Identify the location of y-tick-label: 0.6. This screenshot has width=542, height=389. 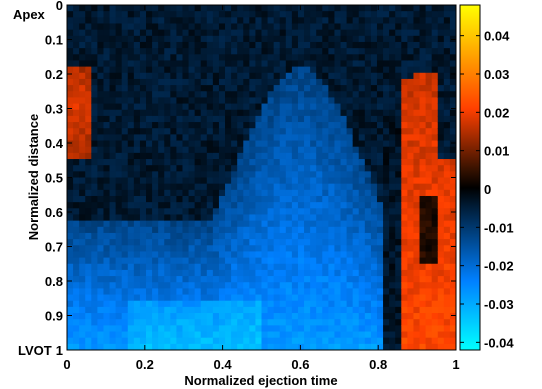
(54, 212).